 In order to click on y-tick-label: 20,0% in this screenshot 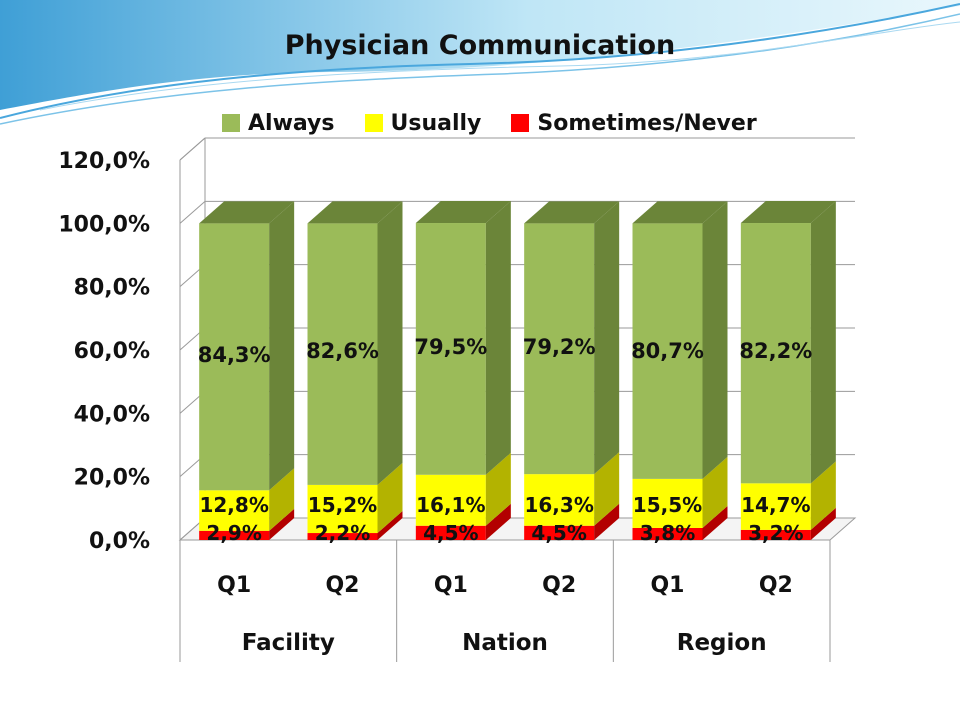, I will do `click(112, 478)`.